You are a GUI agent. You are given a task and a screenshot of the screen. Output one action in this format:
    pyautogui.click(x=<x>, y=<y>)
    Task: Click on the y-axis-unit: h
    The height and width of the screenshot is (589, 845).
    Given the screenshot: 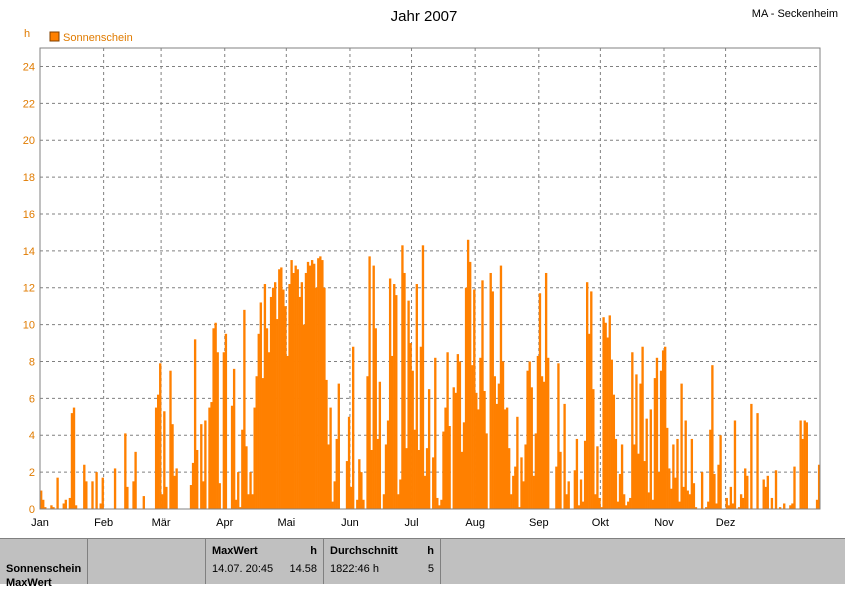 What is the action you would take?
    pyautogui.click(x=27, y=34)
    